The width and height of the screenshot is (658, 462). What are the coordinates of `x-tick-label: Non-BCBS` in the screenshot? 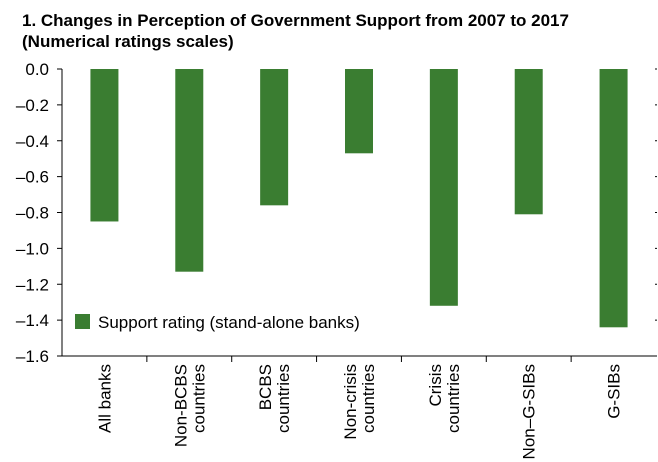 It's located at (180, 405).